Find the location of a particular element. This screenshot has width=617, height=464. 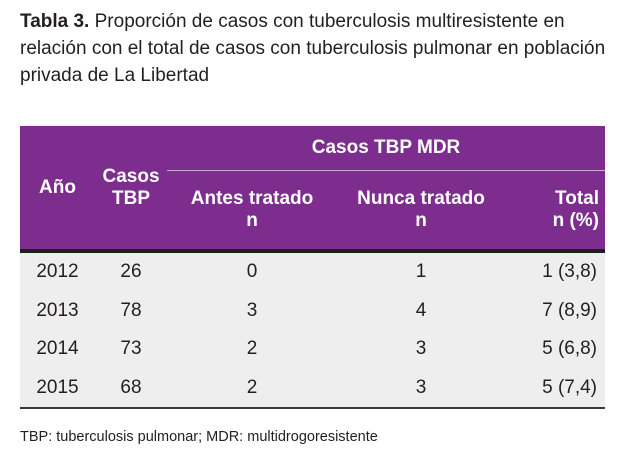

cell-year: 2013 is located at coordinates (57, 310).